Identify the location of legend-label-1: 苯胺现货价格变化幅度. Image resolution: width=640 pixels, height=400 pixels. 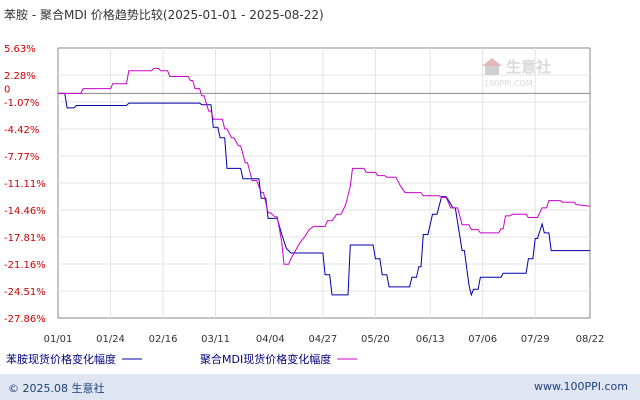
(61, 359).